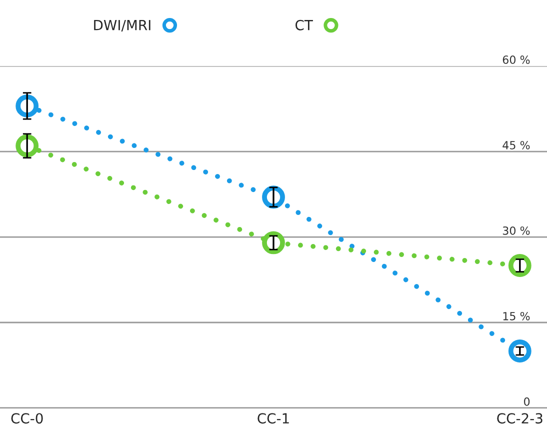  I want to click on x-tick-label: CC-0, so click(27, 418).